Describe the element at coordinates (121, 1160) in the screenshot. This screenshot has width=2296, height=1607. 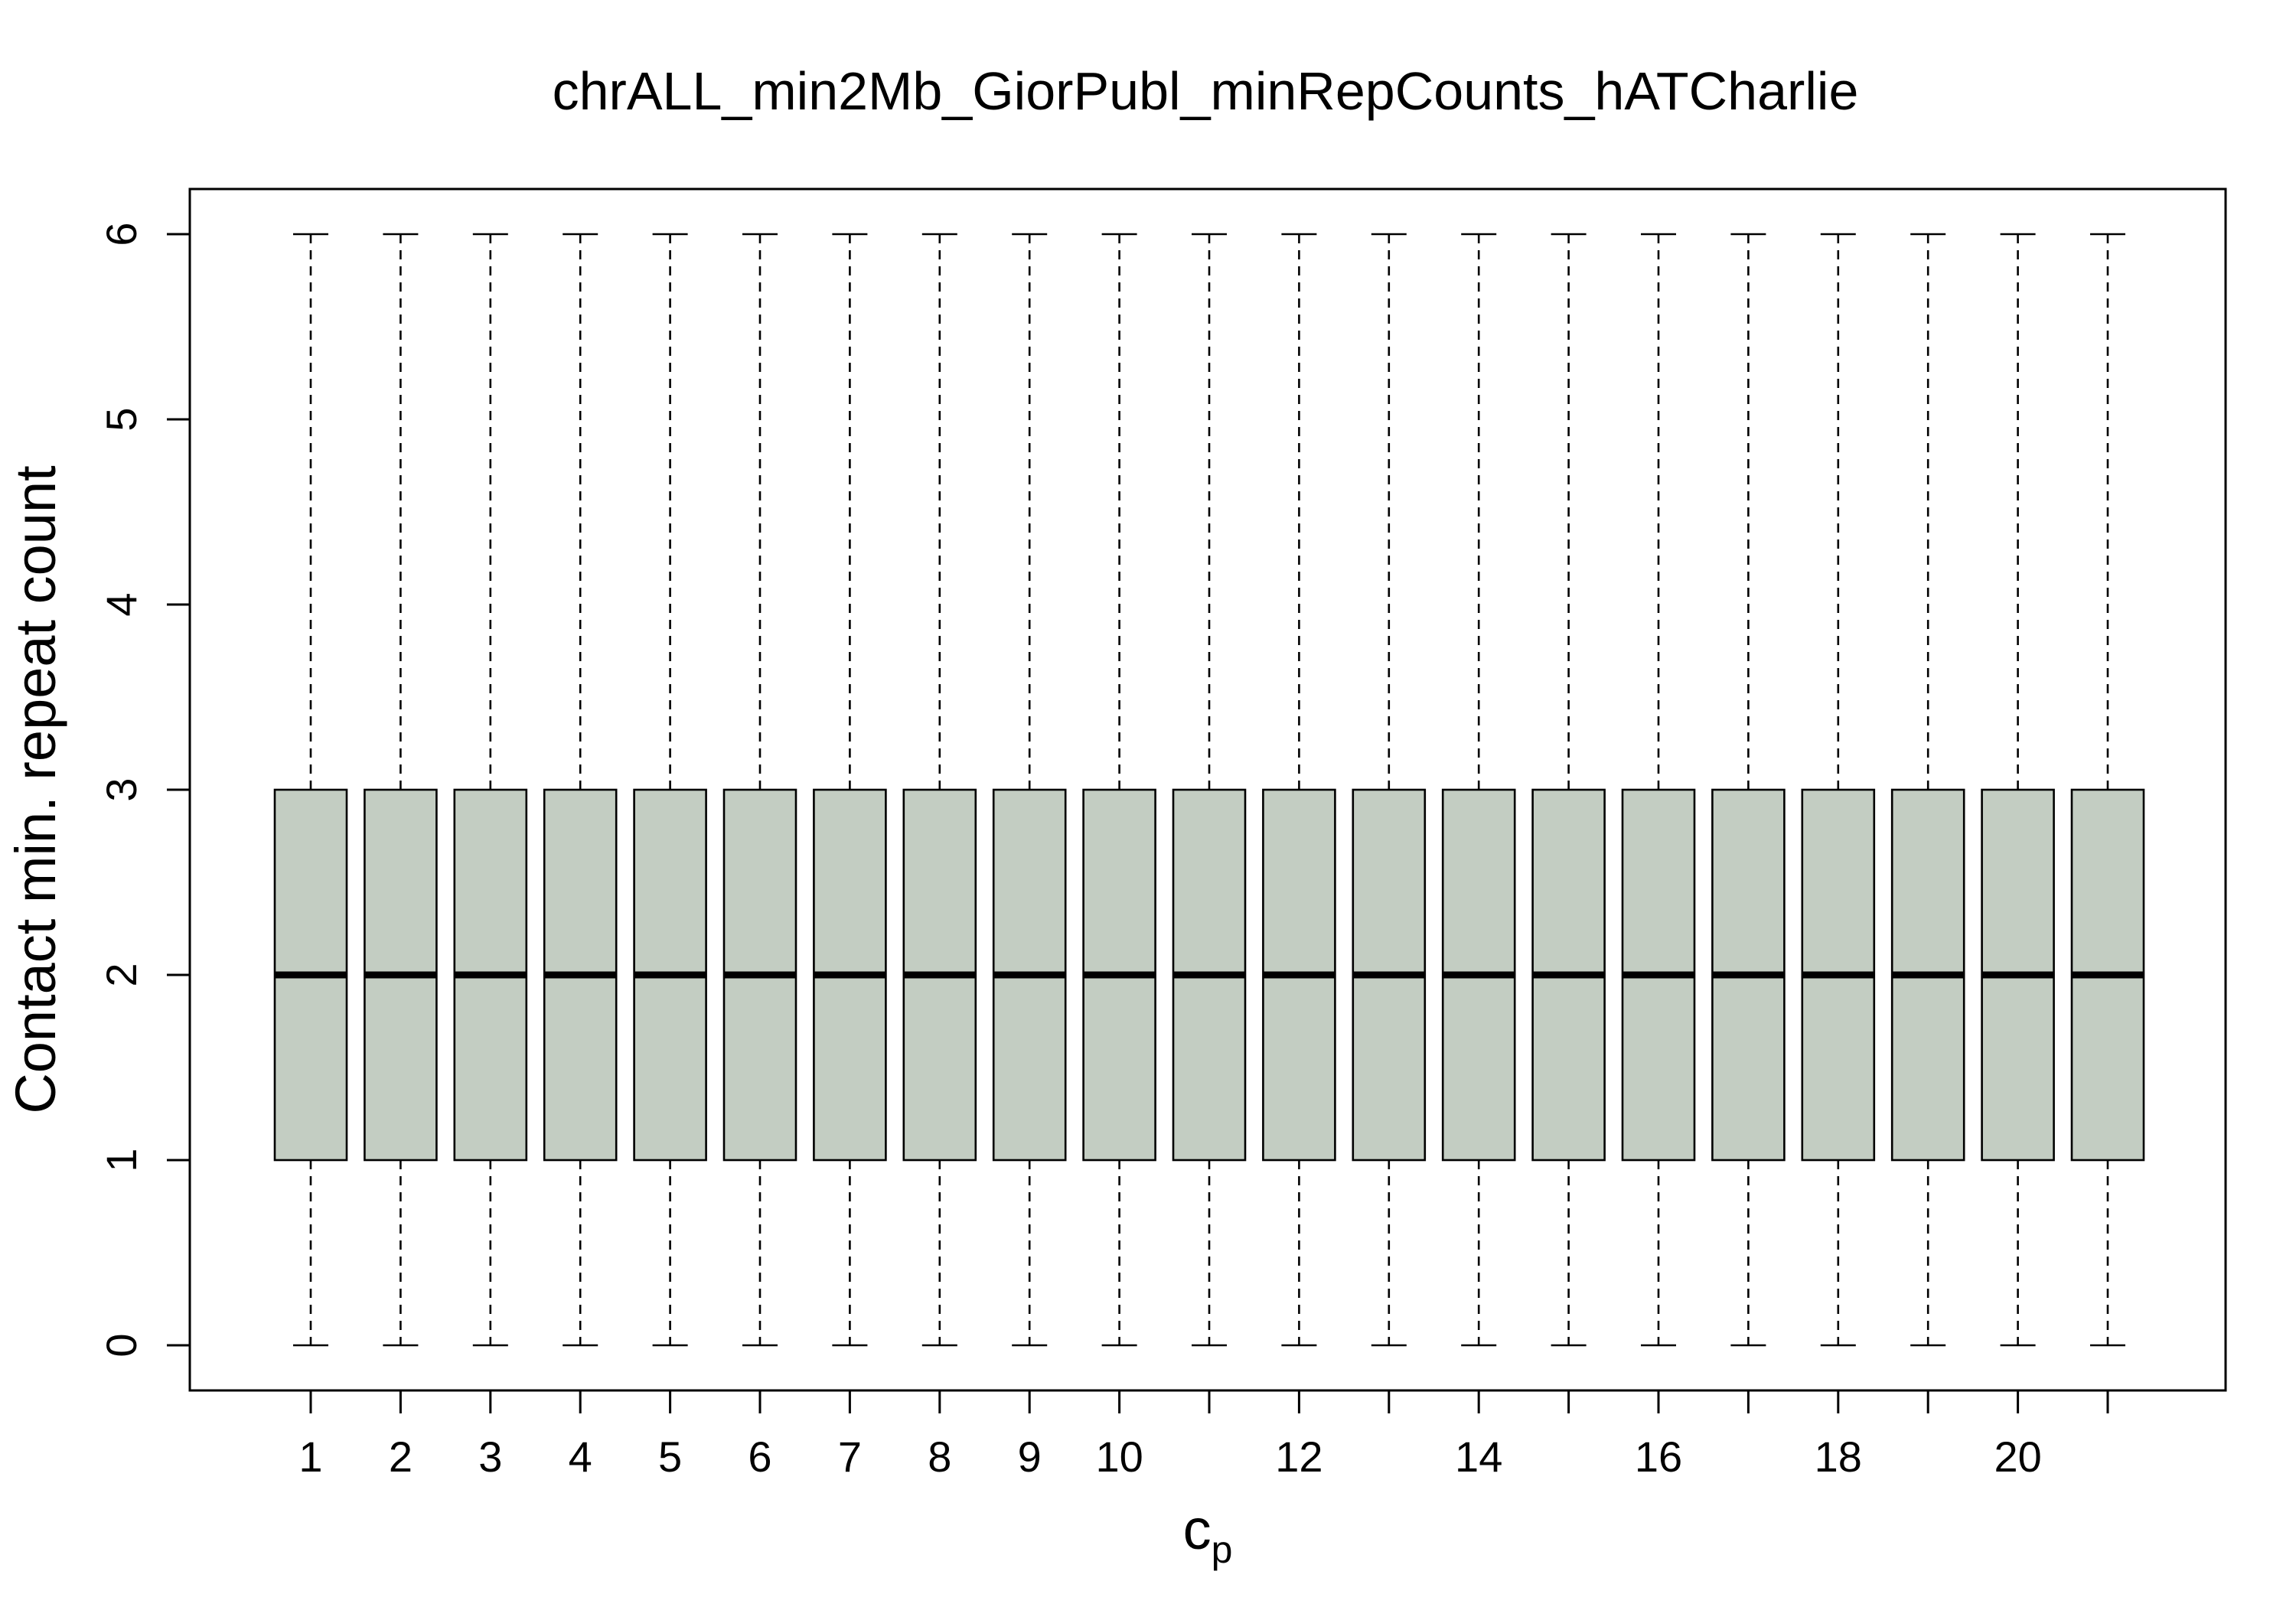
I see `y-tick-label: 1` at that location.